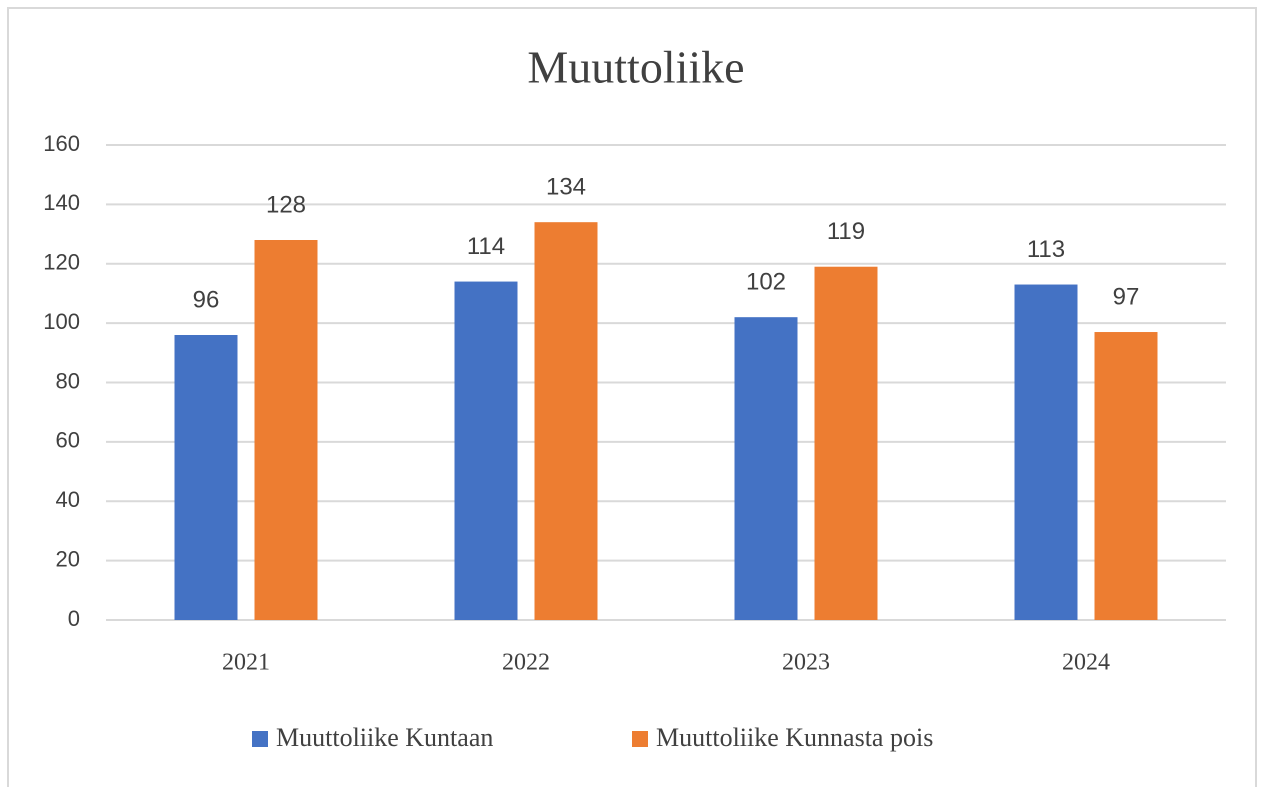  I want to click on x-tick-label: 2023, so click(806, 663).